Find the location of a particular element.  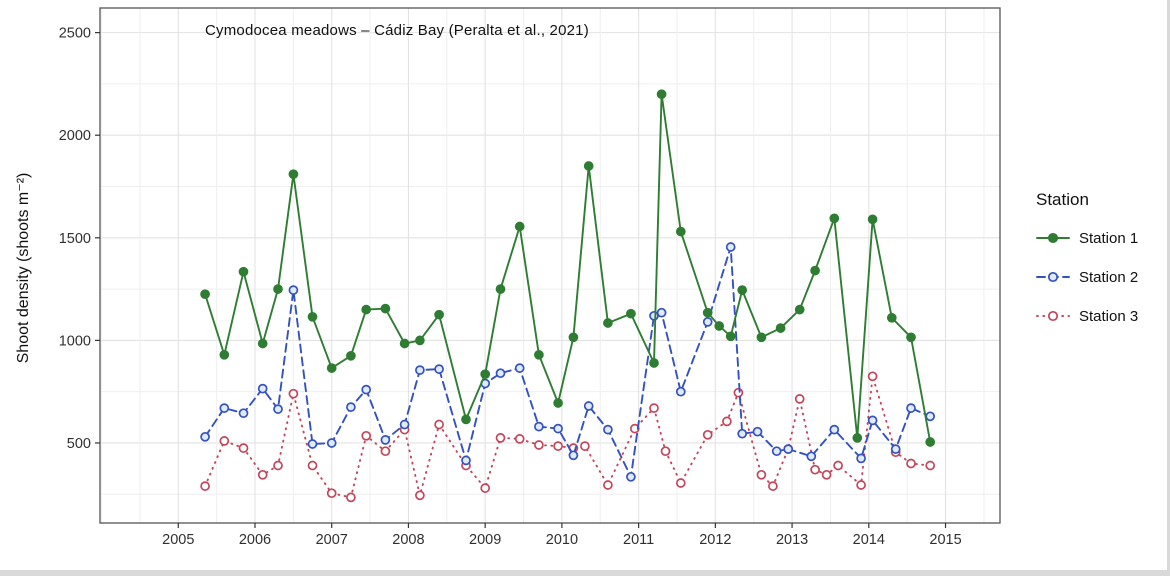

legend-title: Station is located at coordinates (1062, 199).